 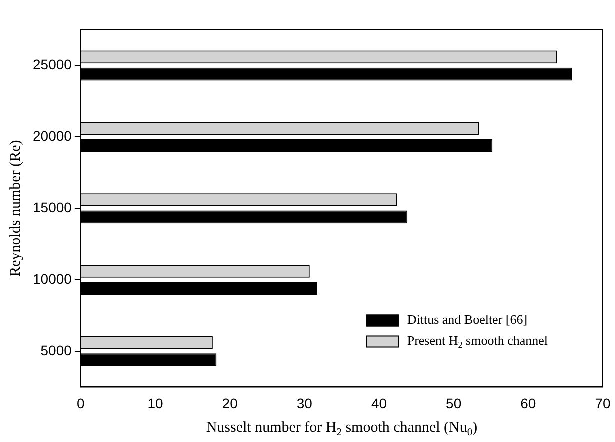 What do you see at coordinates (304, 403) in the screenshot?
I see `x-tick-label: 30` at bounding box center [304, 403].